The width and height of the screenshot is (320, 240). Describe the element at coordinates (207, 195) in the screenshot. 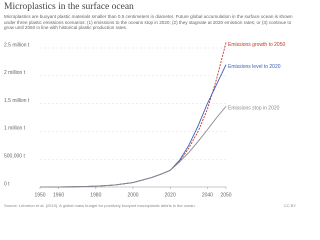

I see `x-tick-label: 2040` at that location.